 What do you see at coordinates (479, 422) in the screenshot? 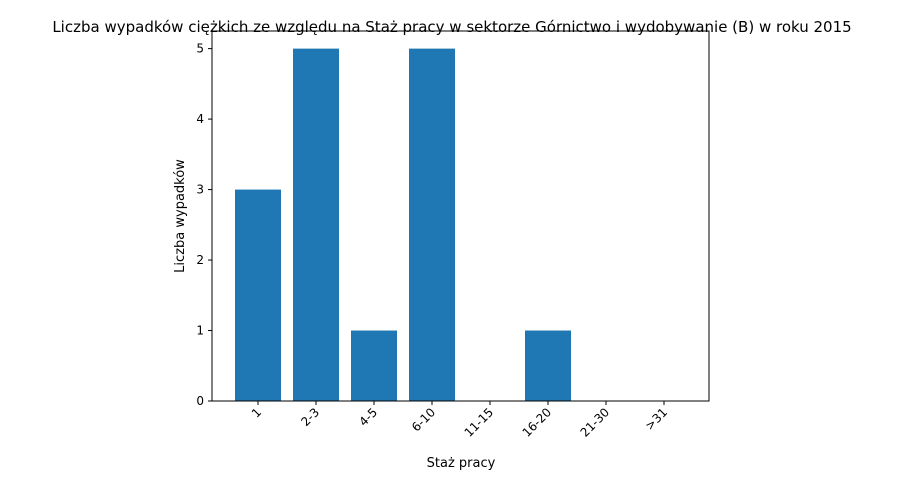
I see `x-tick-label: 11-15` at bounding box center [479, 422].